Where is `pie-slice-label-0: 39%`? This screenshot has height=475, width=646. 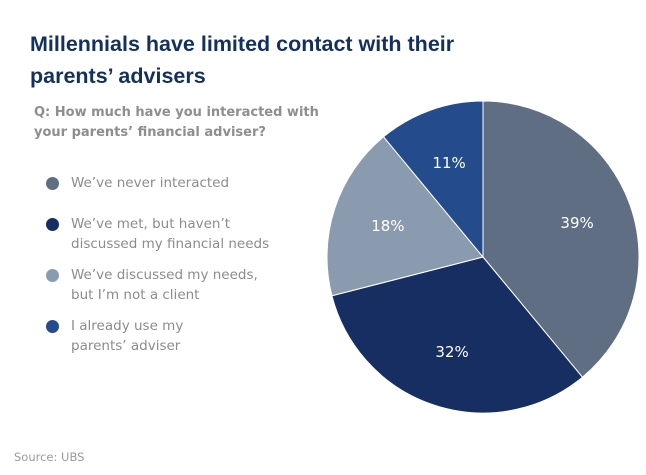 pie-slice-label-0: 39% is located at coordinates (576, 223).